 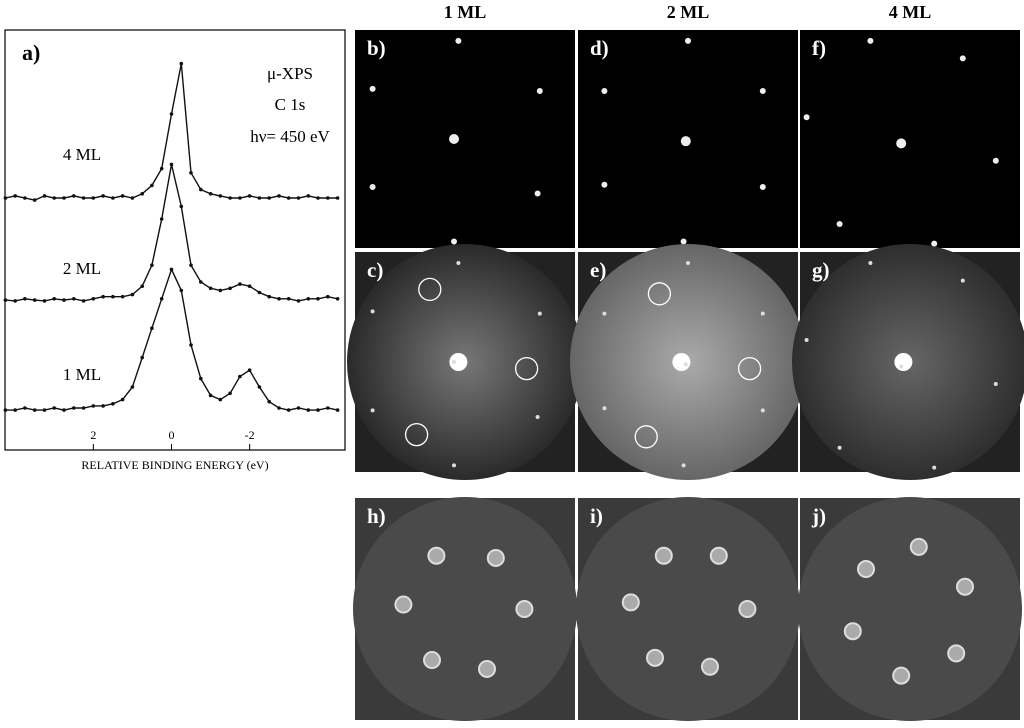 I want to click on panel-label: f), so click(x=819, y=48).